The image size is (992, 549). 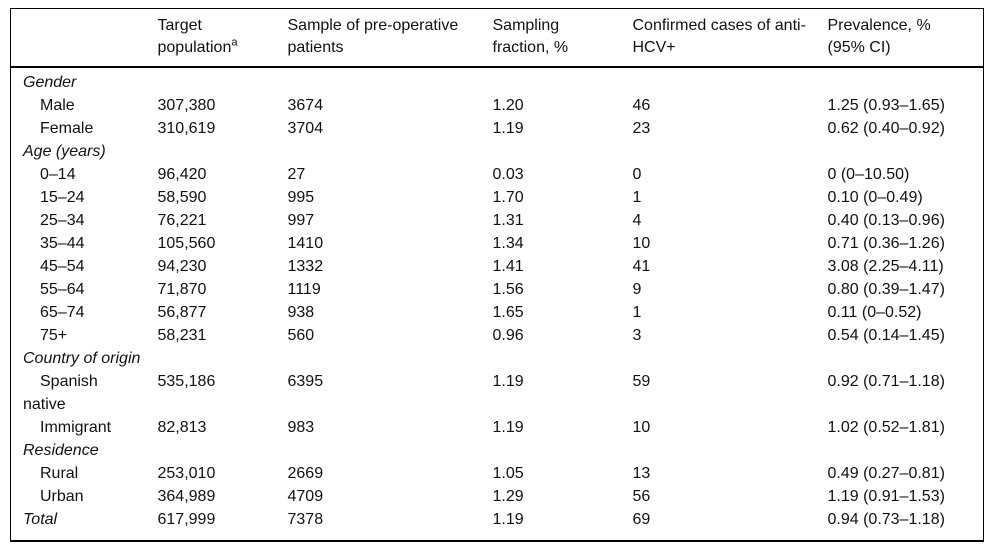 I want to click on data-cell-prevalence: 3.08 (2.25–4.11), so click(x=885, y=266).